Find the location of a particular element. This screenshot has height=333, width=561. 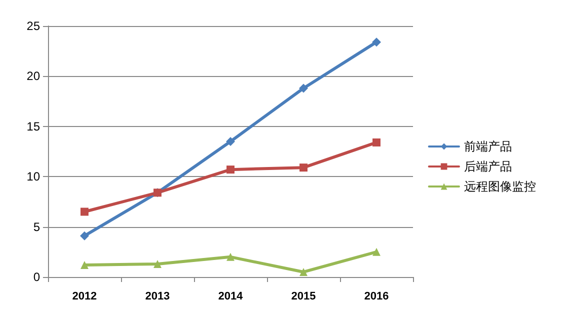

legend-label: 后端产品 is located at coordinates (488, 167).